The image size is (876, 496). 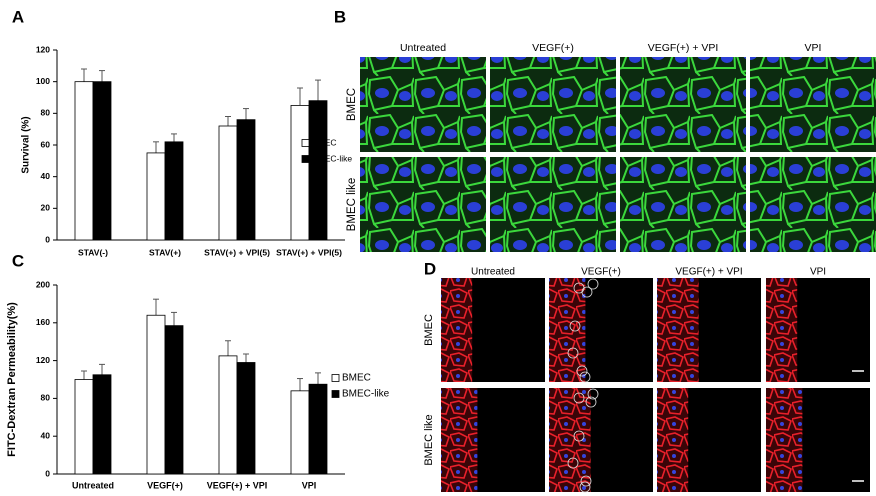 I want to click on y-axis-label: FITC-Dextran Permeability(%), so click(x=12, y=379).